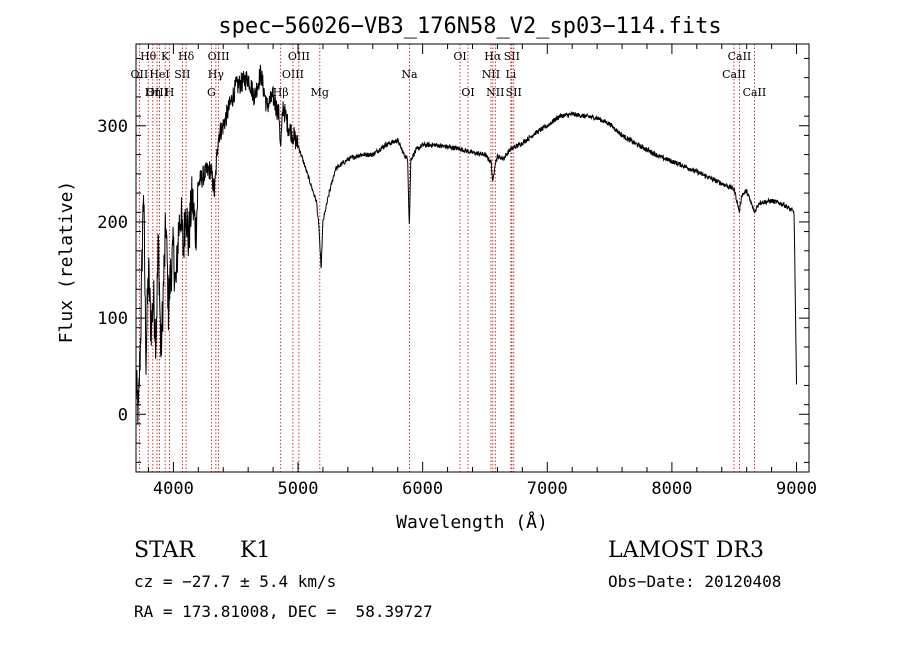 This screenshot has width=900, height=649. I want to click on line-marker-label-2: OIII, so click(157, 92).